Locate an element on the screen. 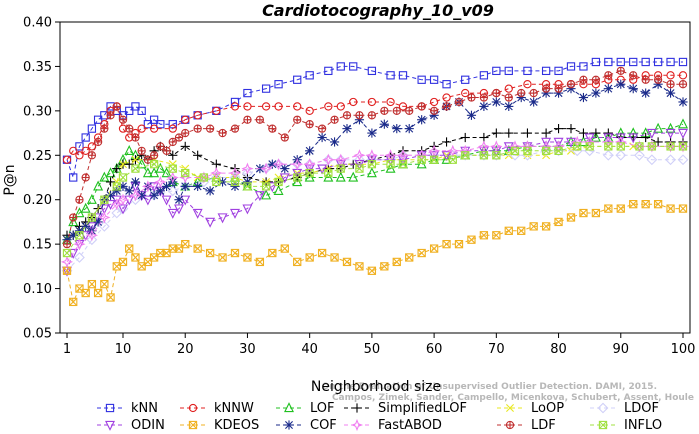 The height and width of the screenshot is (434, 699). legend-item-lof: LOF is located at coordinates (305, 408).